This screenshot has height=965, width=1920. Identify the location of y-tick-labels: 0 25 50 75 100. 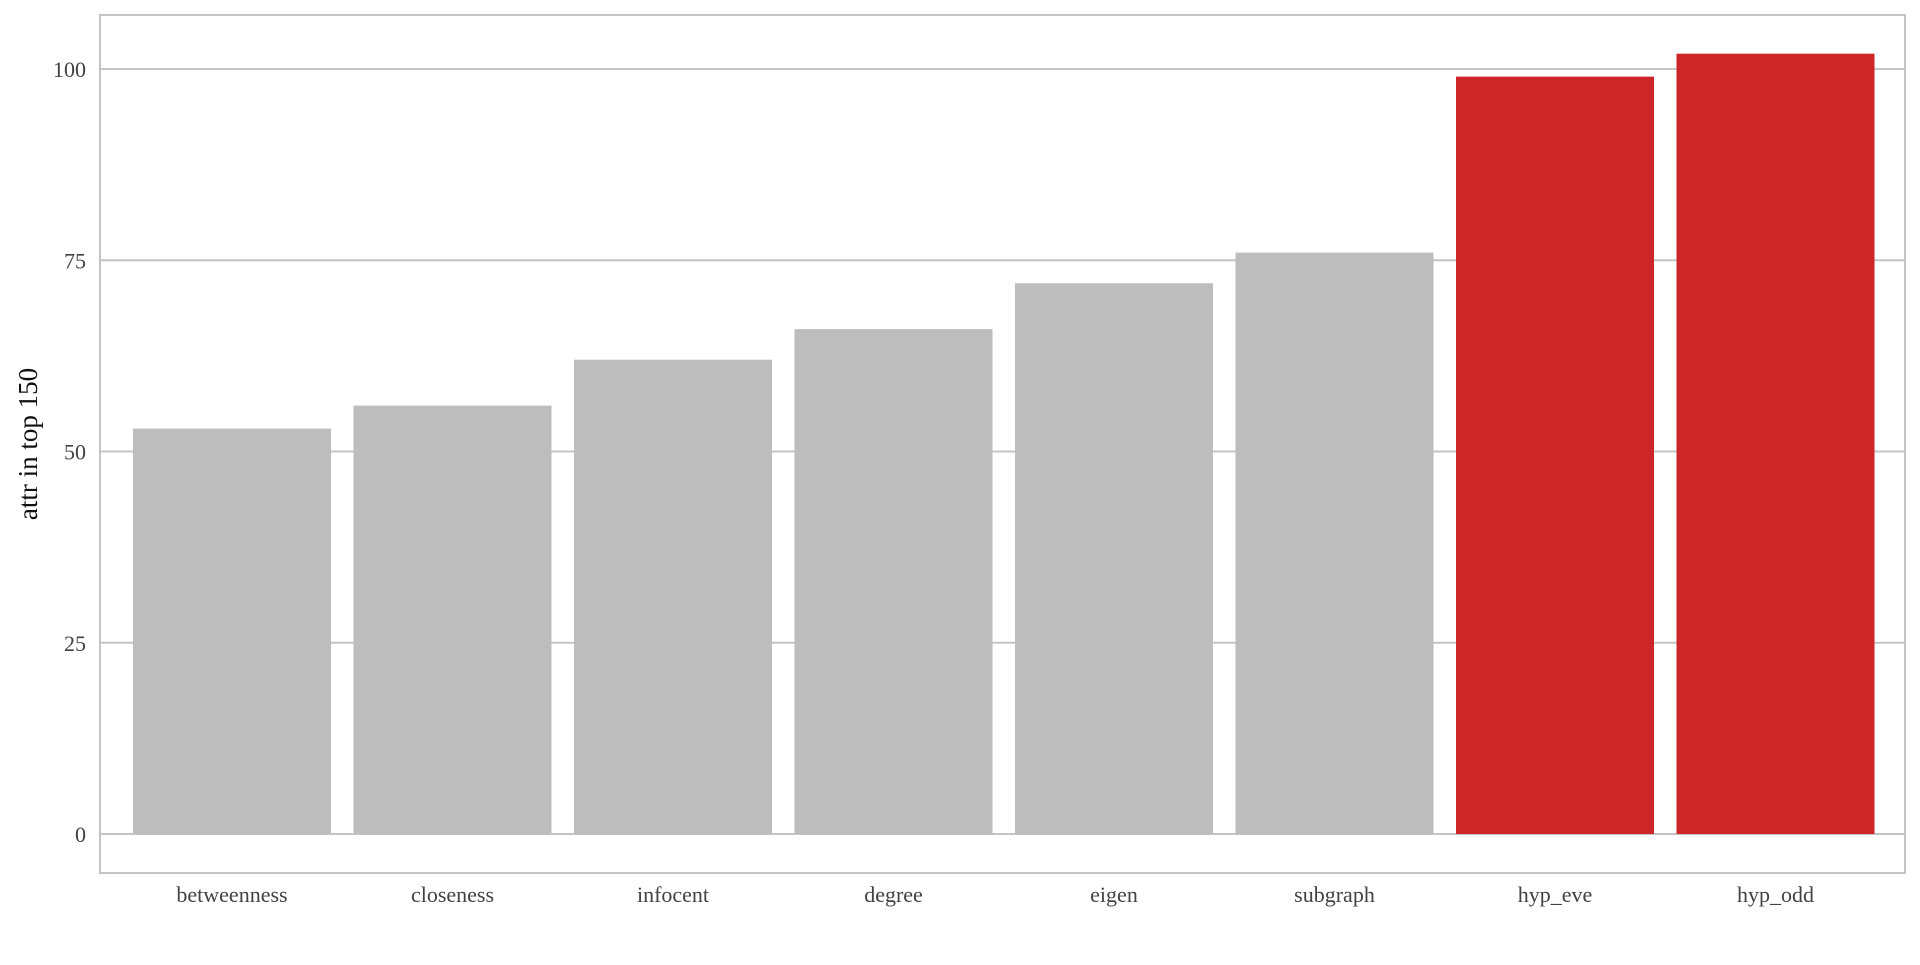
(69, 452).